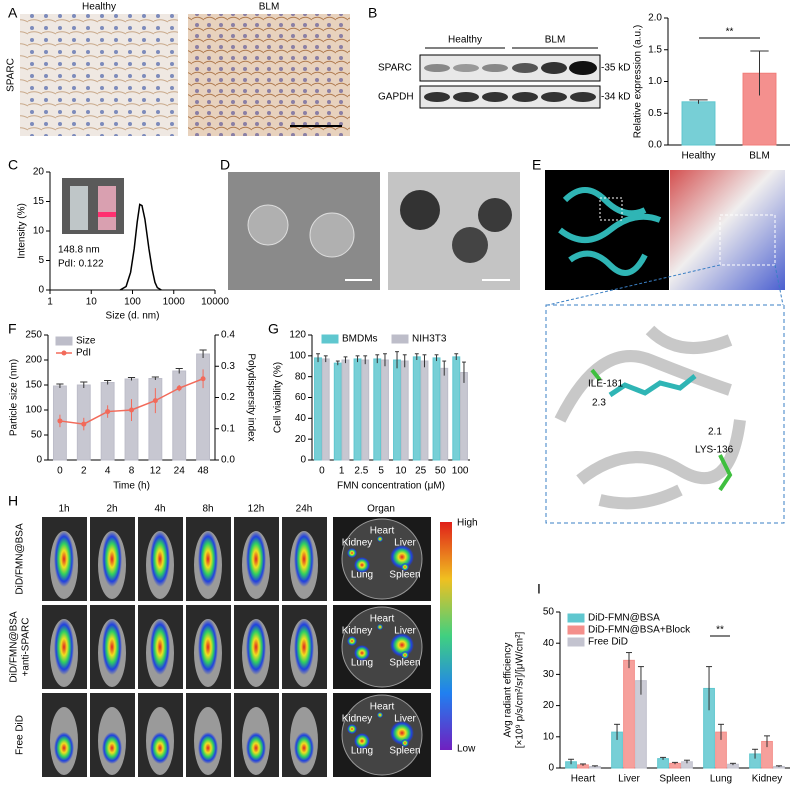 The width and height of the screenshot is (798, 789). Describe the element at coordinates (20, 735) in the screenshot. I see `row-label: Free DiD` at that location.